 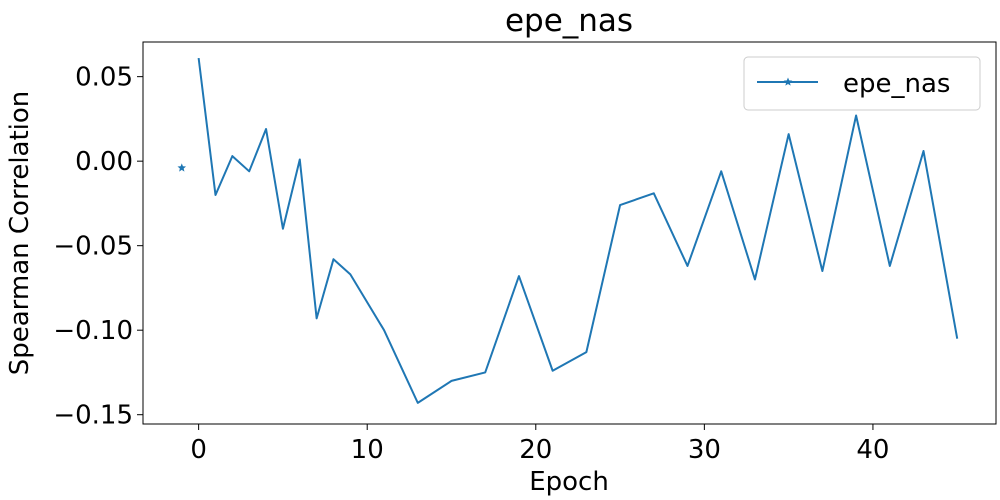 I want to click on y-tick-label: 0.05, so click(x=104, y=78).